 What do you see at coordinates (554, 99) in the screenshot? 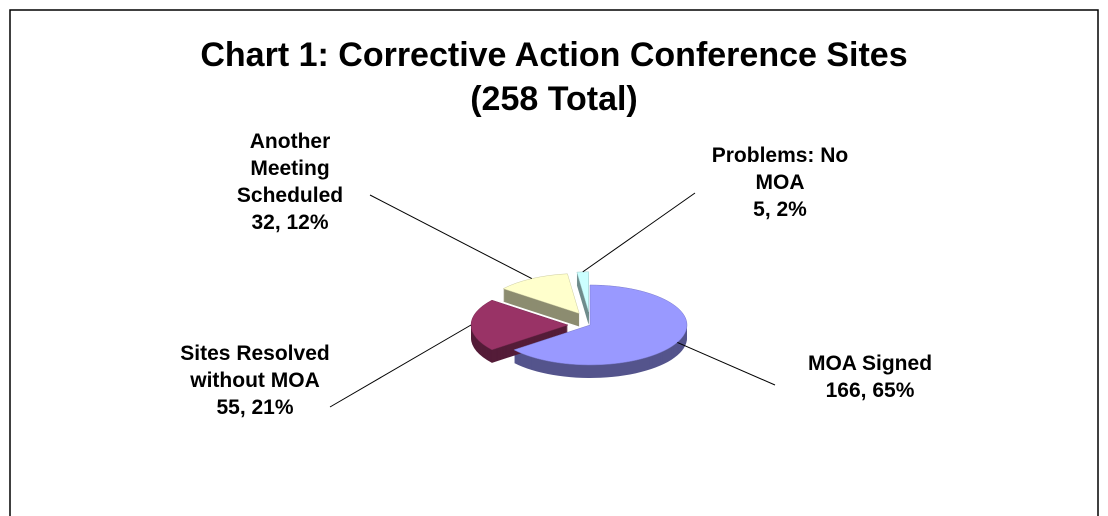
I see `chart-subtitle: (258 Total)` at bounding box center [554, 99].